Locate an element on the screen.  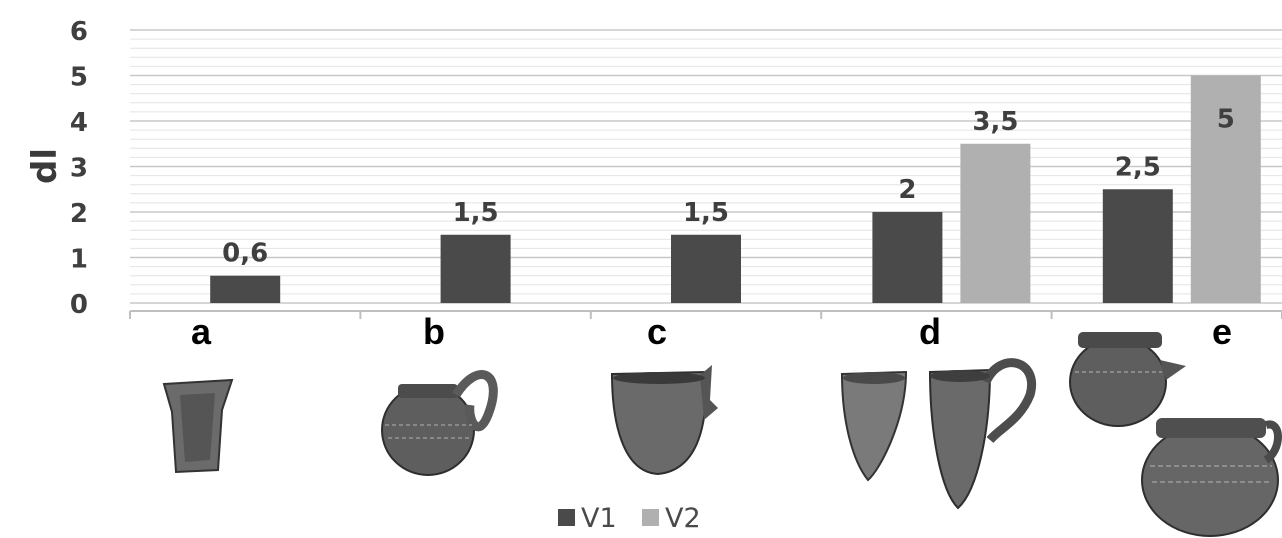
data-label-v1-c: 1,5 is located at coordinates (706, 213).